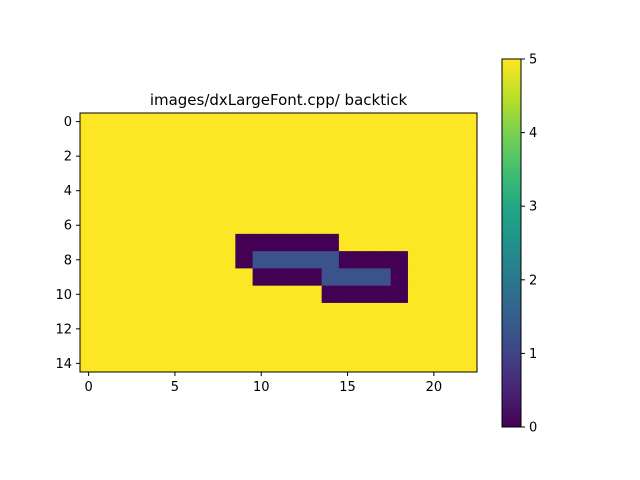 The image size is (640, 480). What do you see at coordinates (63, 364) in the screenshot?
I see `y-tick-label: 14` at bounding box center [63, 364].